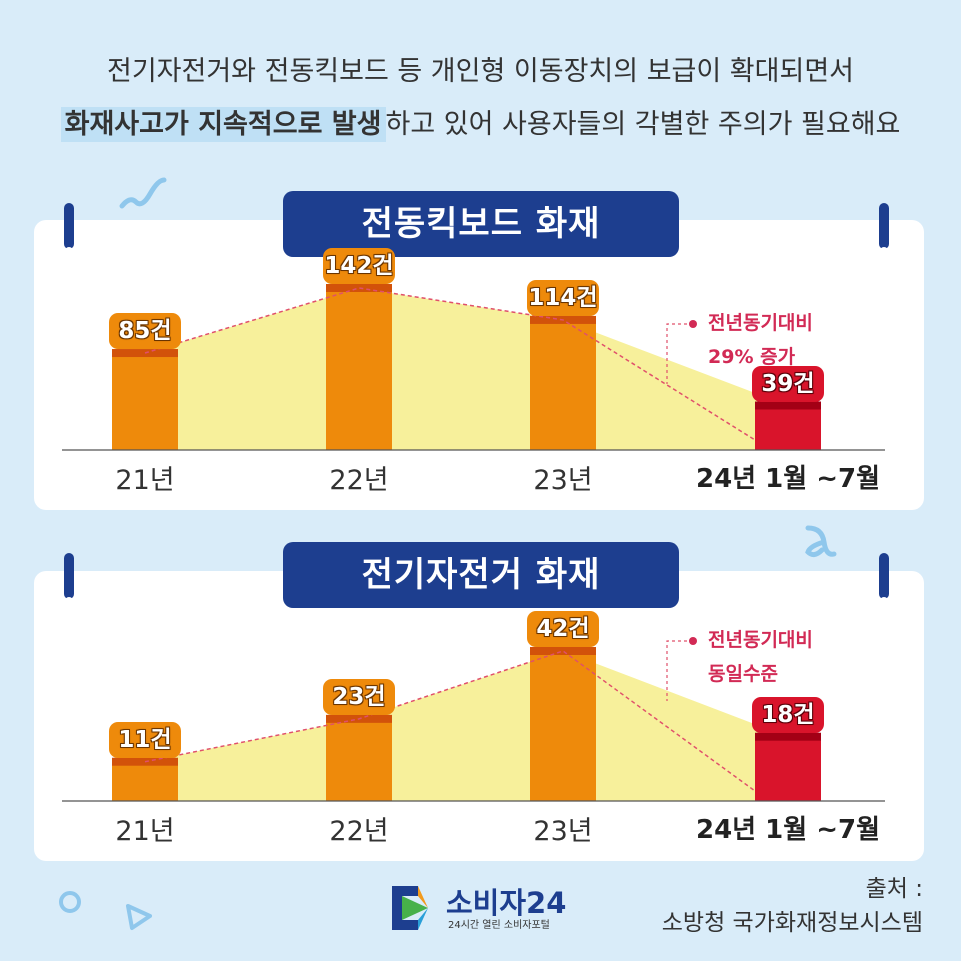  I want to click on annotation-line: 동일수준, so click(743, 674).